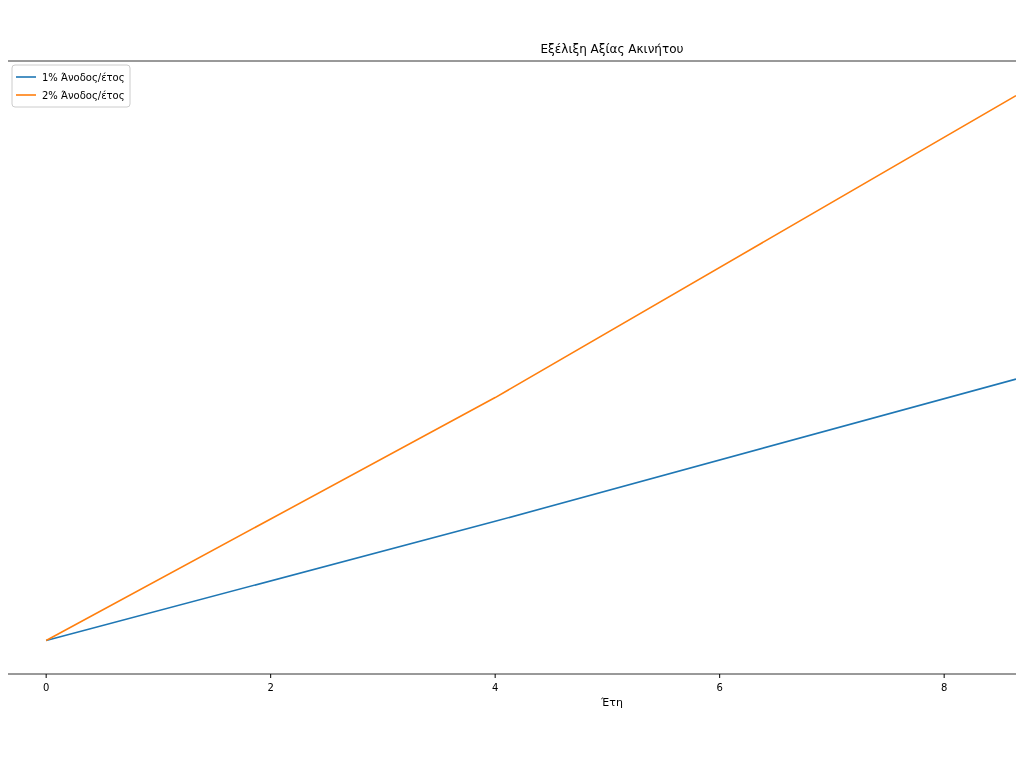  I want to click on x-tick-label: 0, so click(46, 687).